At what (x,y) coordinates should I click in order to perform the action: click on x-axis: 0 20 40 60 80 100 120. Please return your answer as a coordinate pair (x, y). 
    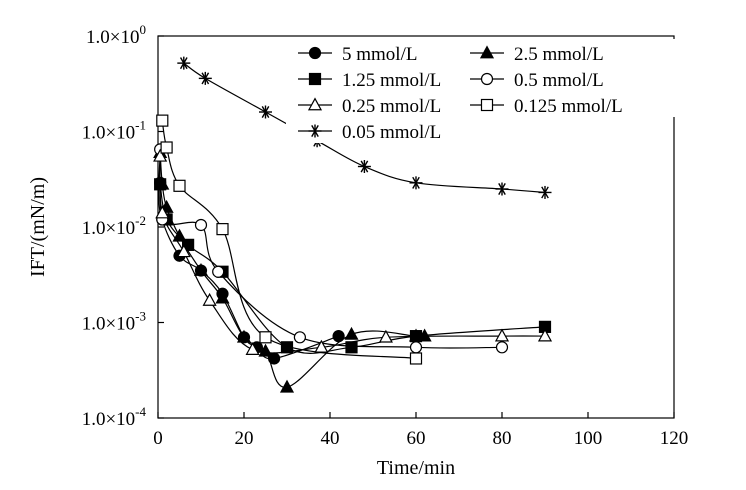
    Looking at the image, I should click on (420, 430).